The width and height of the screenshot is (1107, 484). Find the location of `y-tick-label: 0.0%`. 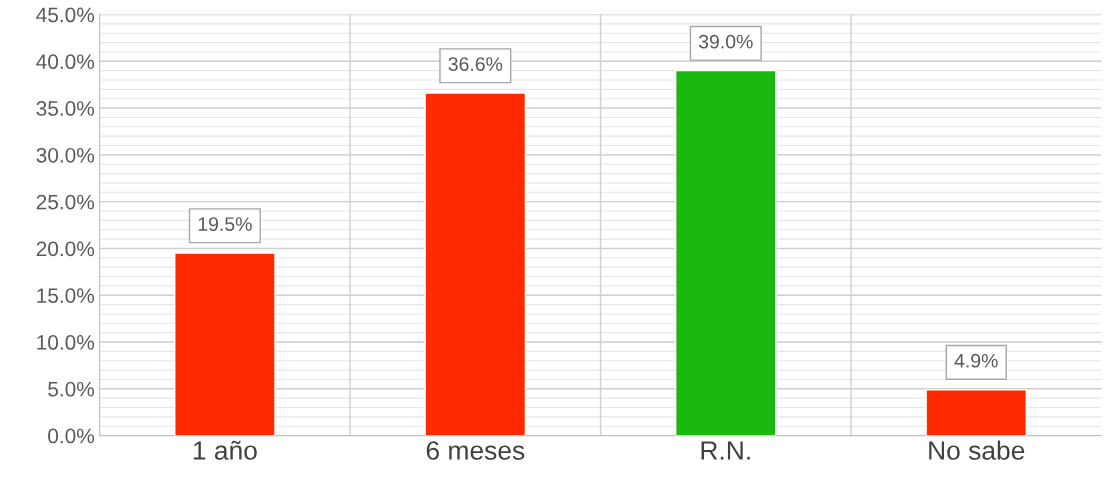

y-tick-label: 0.0% is located at coordinates (71, 436).